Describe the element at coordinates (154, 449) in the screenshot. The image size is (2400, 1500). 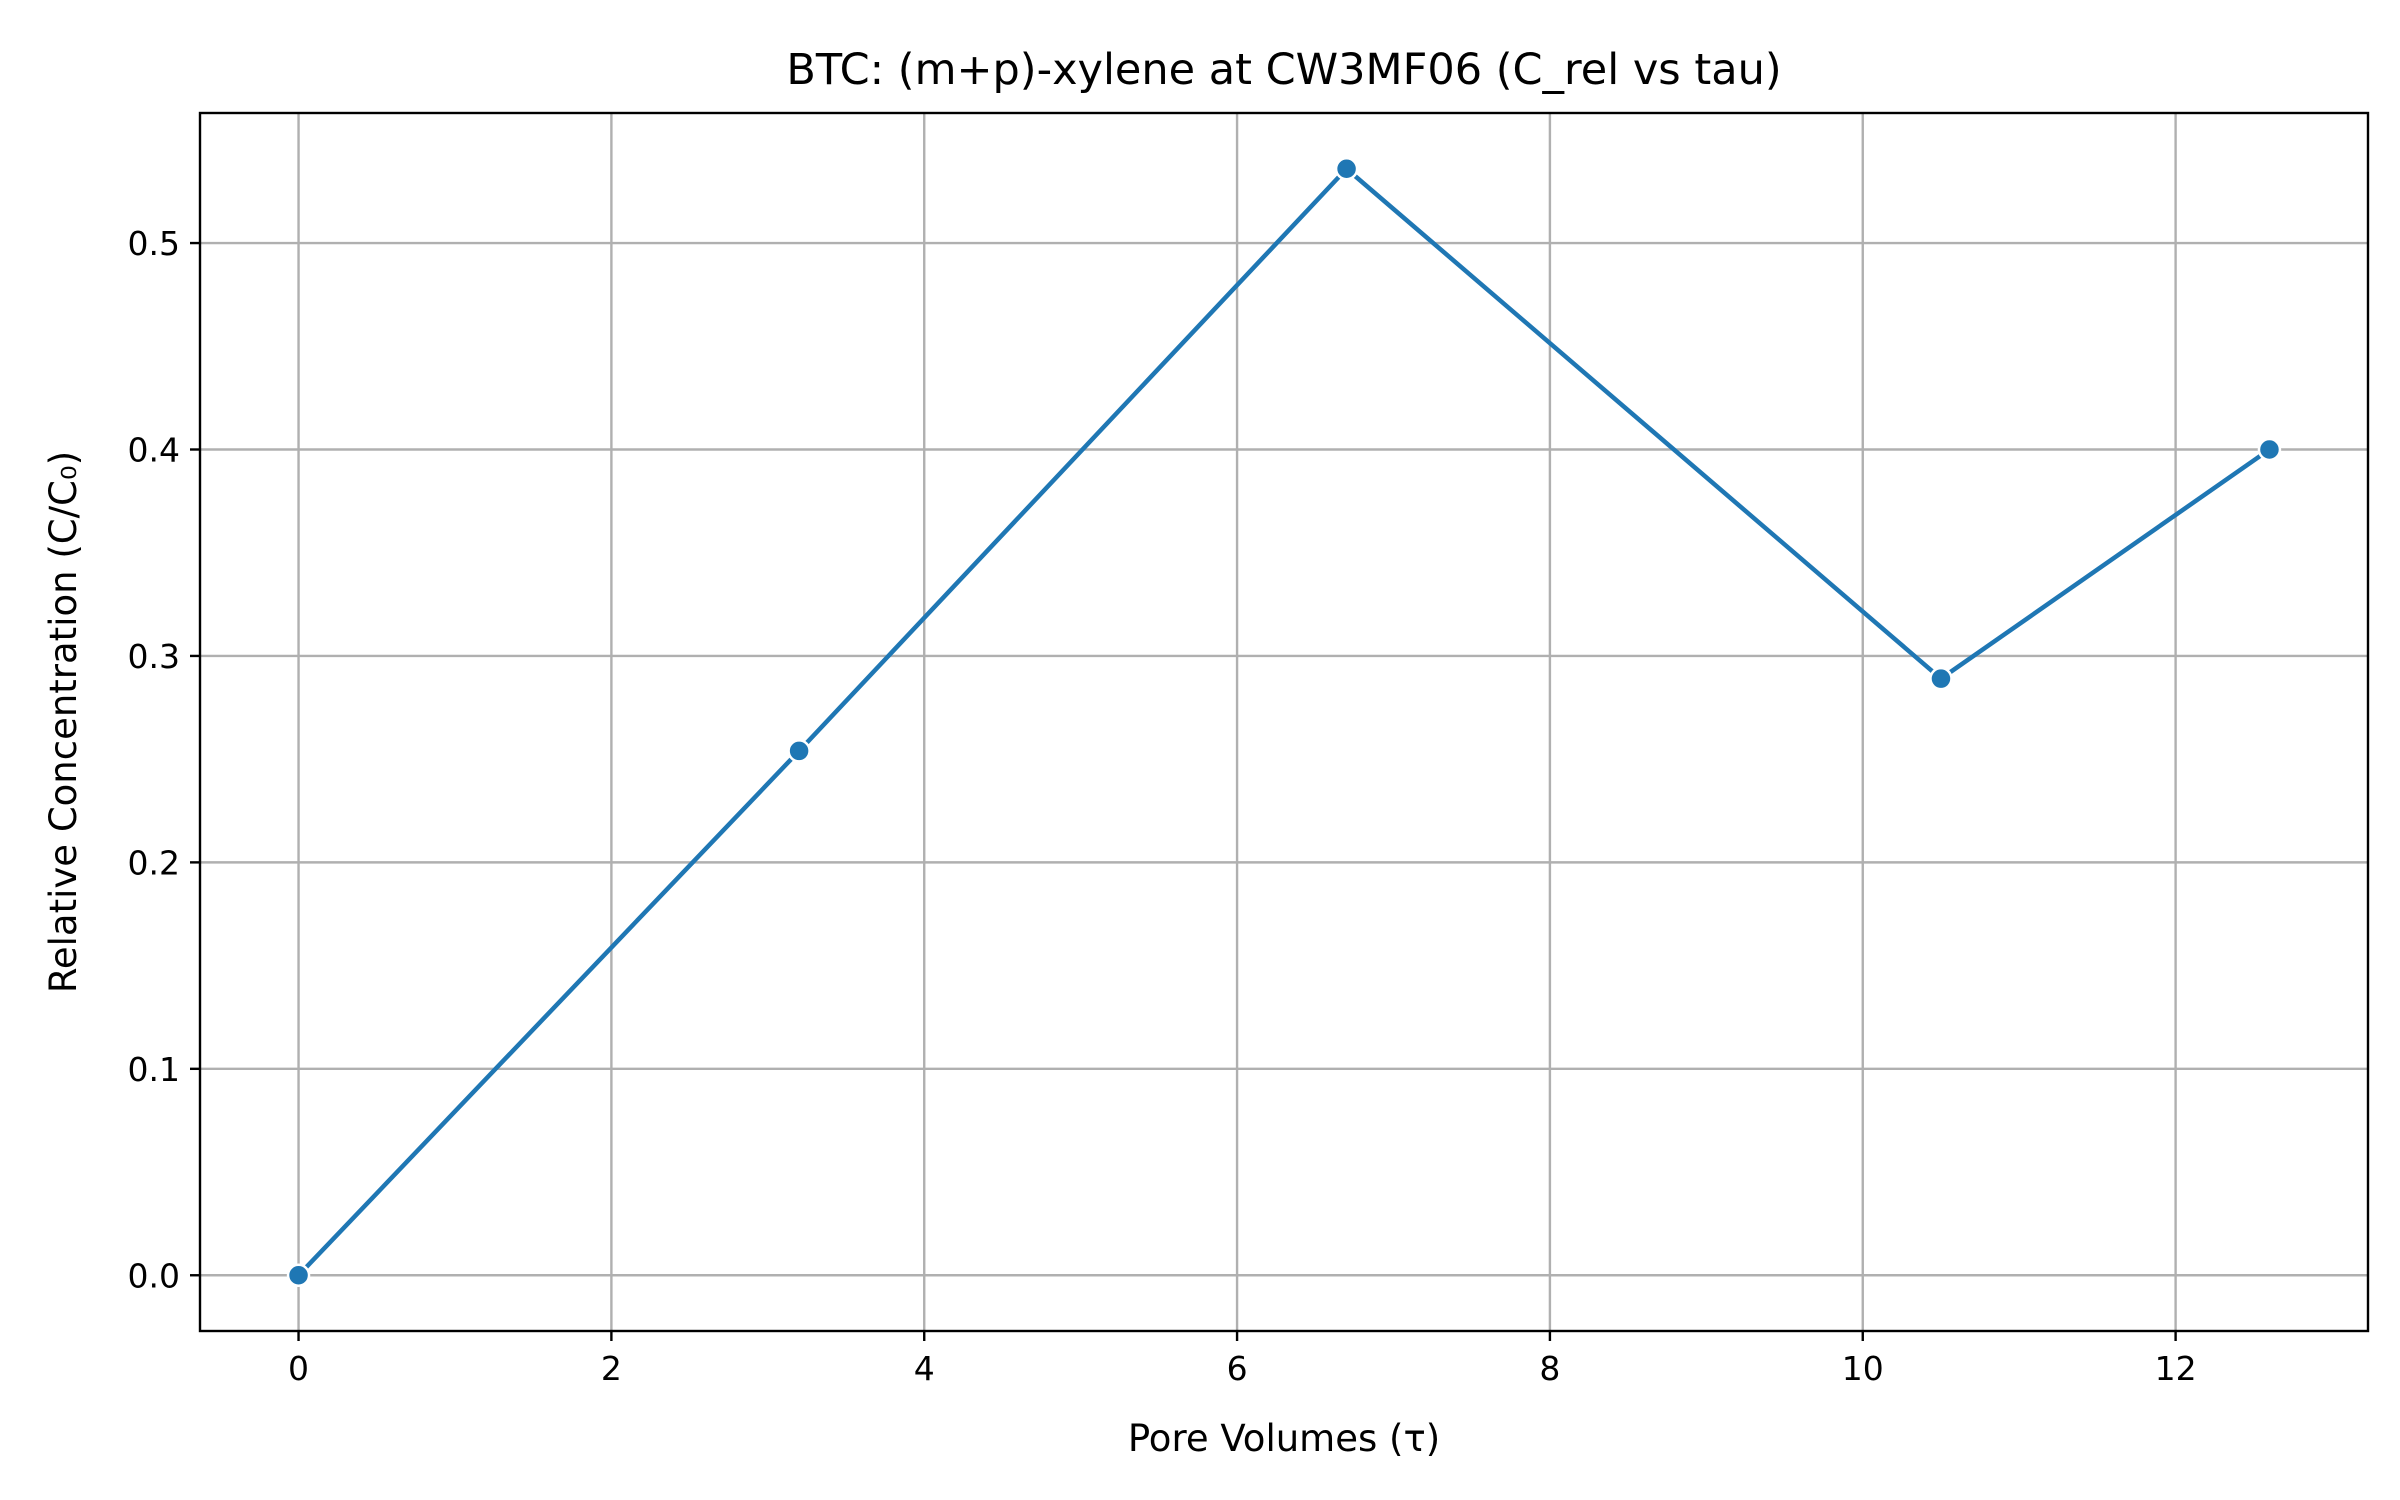
I see `y-tick-label: 0.4` at that location.